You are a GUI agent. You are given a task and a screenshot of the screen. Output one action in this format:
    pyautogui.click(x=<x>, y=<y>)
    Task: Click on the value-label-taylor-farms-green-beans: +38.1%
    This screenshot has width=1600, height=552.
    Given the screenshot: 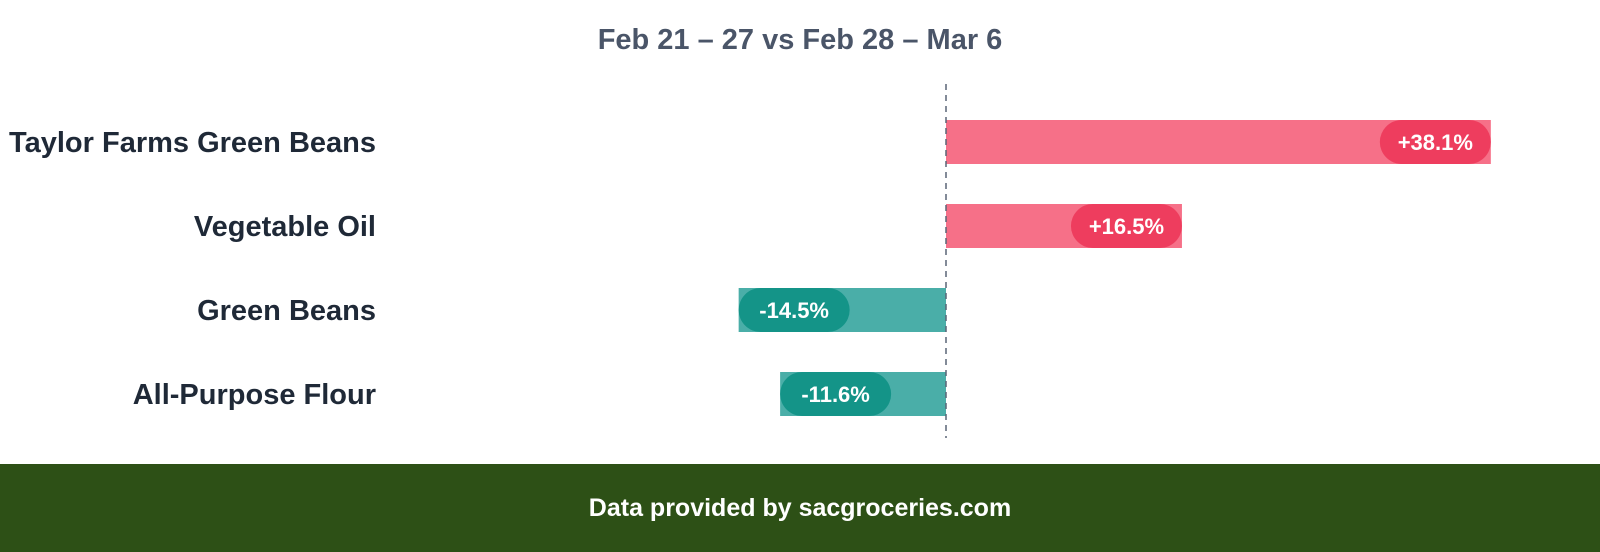 What is the action you would take?
    pyautogui.click(x=1435, y=142)
    